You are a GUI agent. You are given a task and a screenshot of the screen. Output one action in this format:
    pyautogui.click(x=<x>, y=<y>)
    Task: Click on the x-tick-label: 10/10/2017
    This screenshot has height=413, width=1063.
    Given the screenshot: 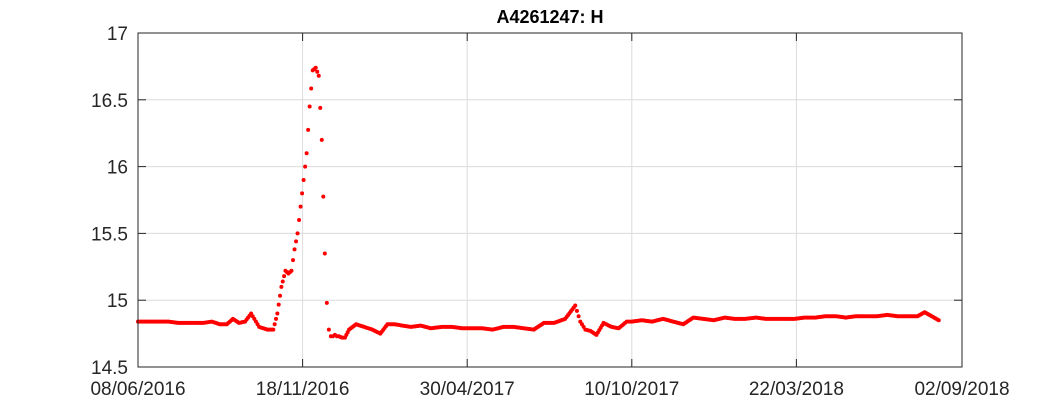 What is the action you would take?
    pyautogui.click(x=631, y=389)
    